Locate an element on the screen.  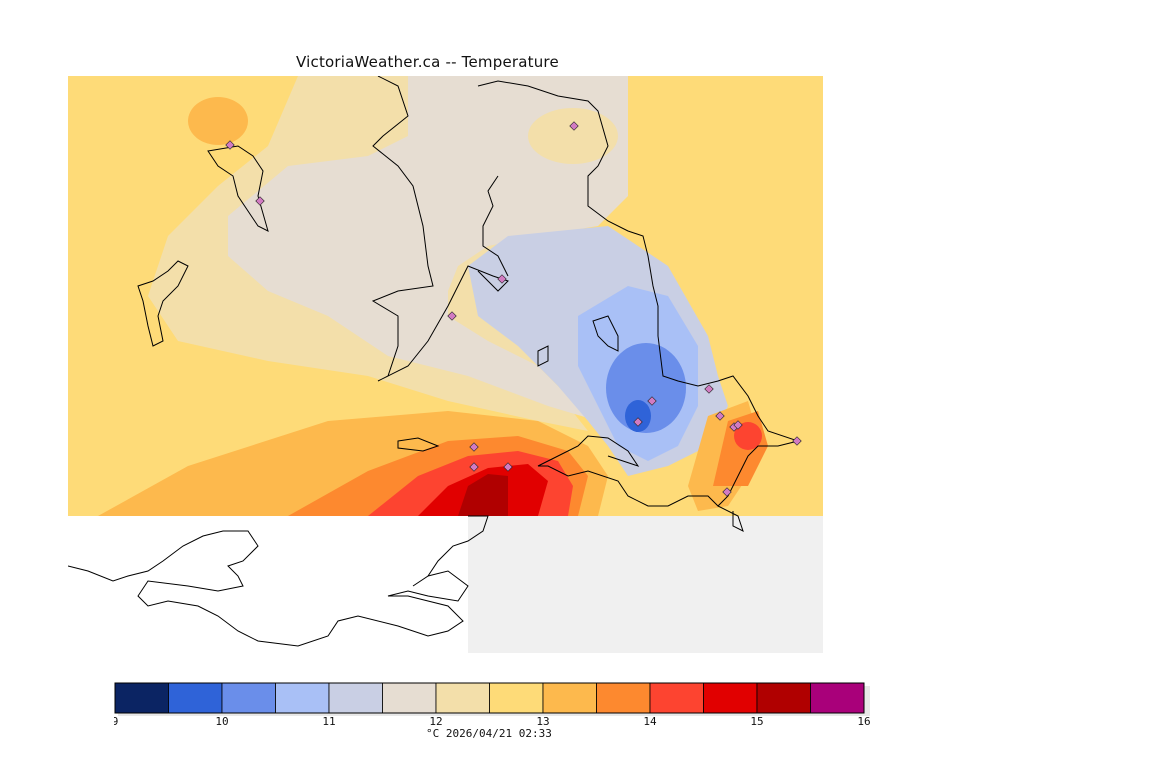
legend-tick-label: 14 is located at coordinates (650, 721).